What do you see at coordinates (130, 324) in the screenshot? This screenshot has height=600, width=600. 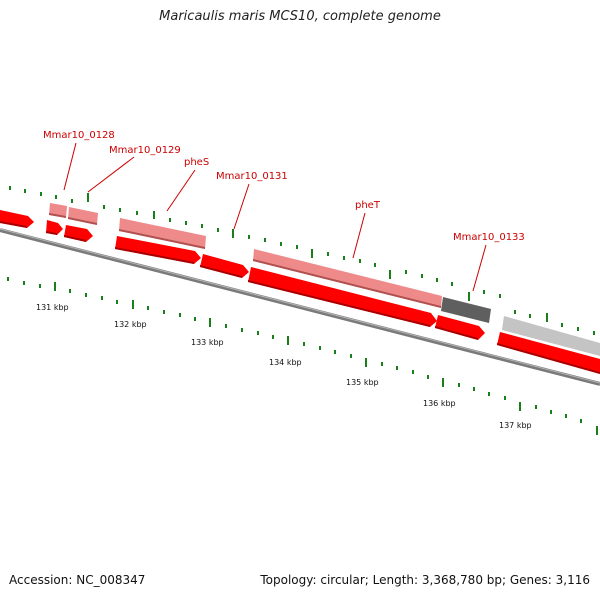 I see `kbp-label: 132 kbp` at bounding box center [130, 324].